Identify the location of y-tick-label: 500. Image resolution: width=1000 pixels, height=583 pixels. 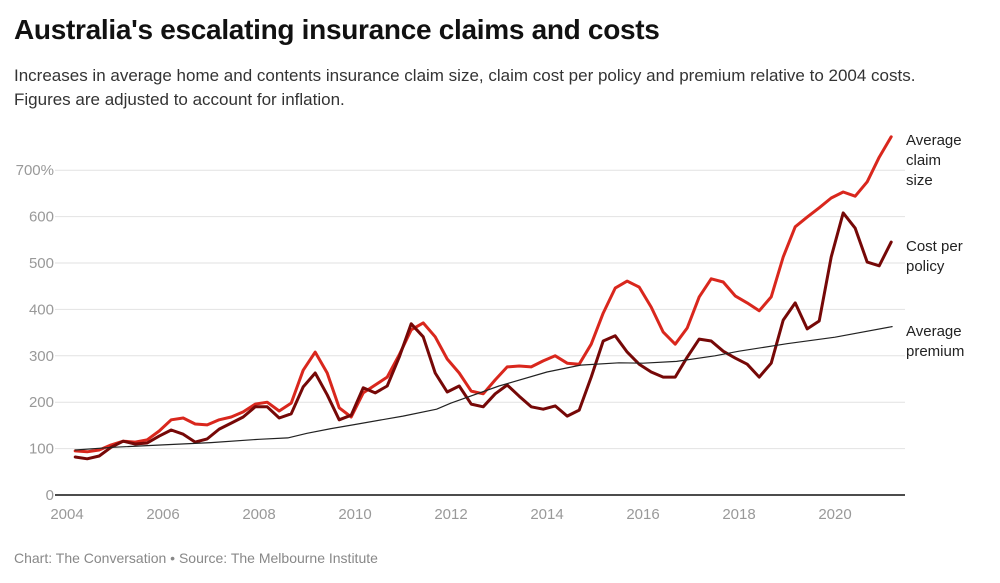
(41, 263).